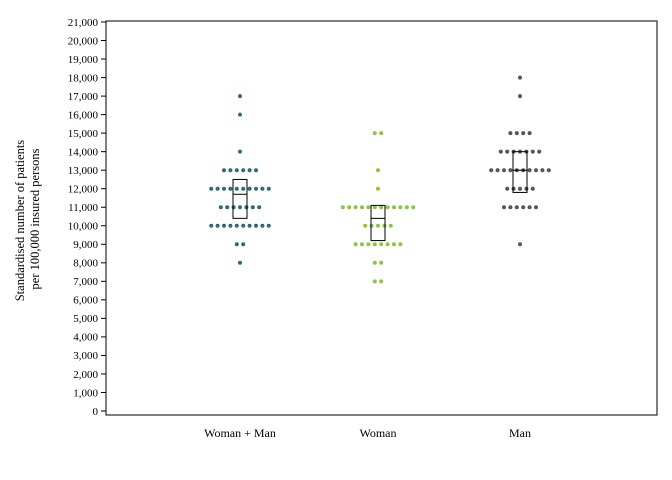 Image resolution: width=672 pixels, height=480 pixels. I want to click on y-tick-label: 18,000, so click(83, 78).